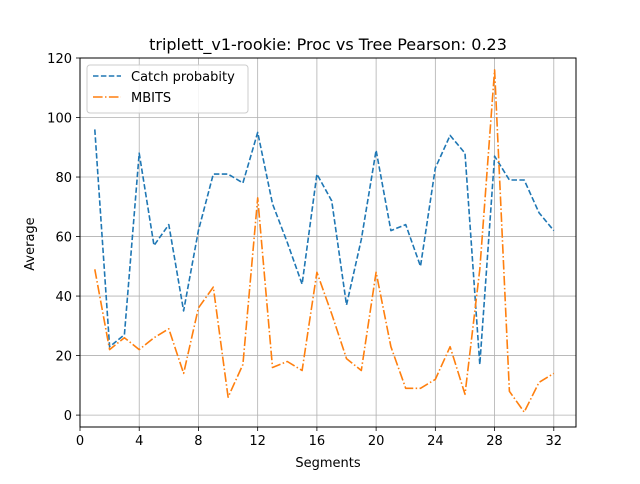  What do you see at coordinates (63, 357) in the screenshot?
I see `y-tick-label: 20` at bounding box center [63, 357].